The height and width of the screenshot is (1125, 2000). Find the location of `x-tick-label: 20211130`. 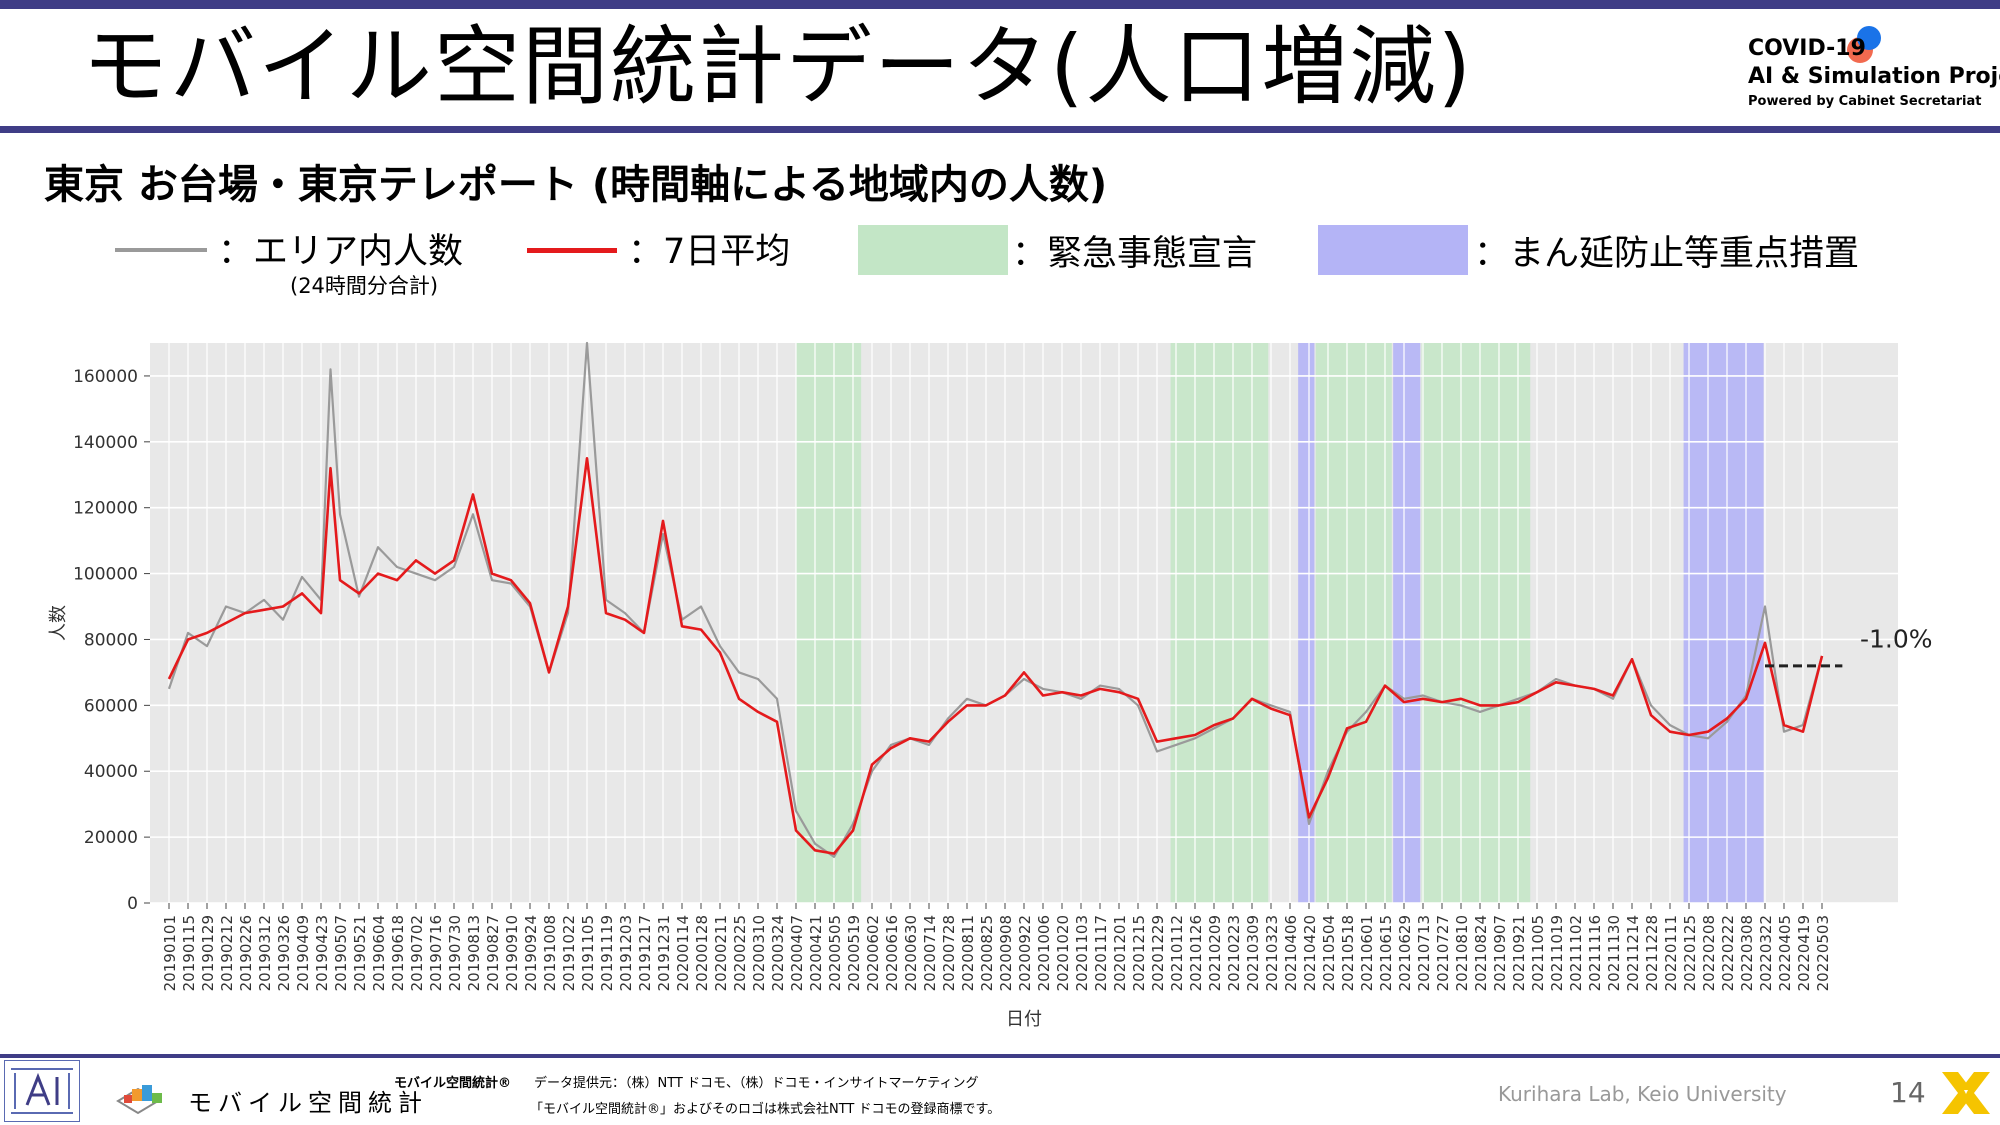

x-tick-label: 20211130 is located at coordinates (1614, 953).